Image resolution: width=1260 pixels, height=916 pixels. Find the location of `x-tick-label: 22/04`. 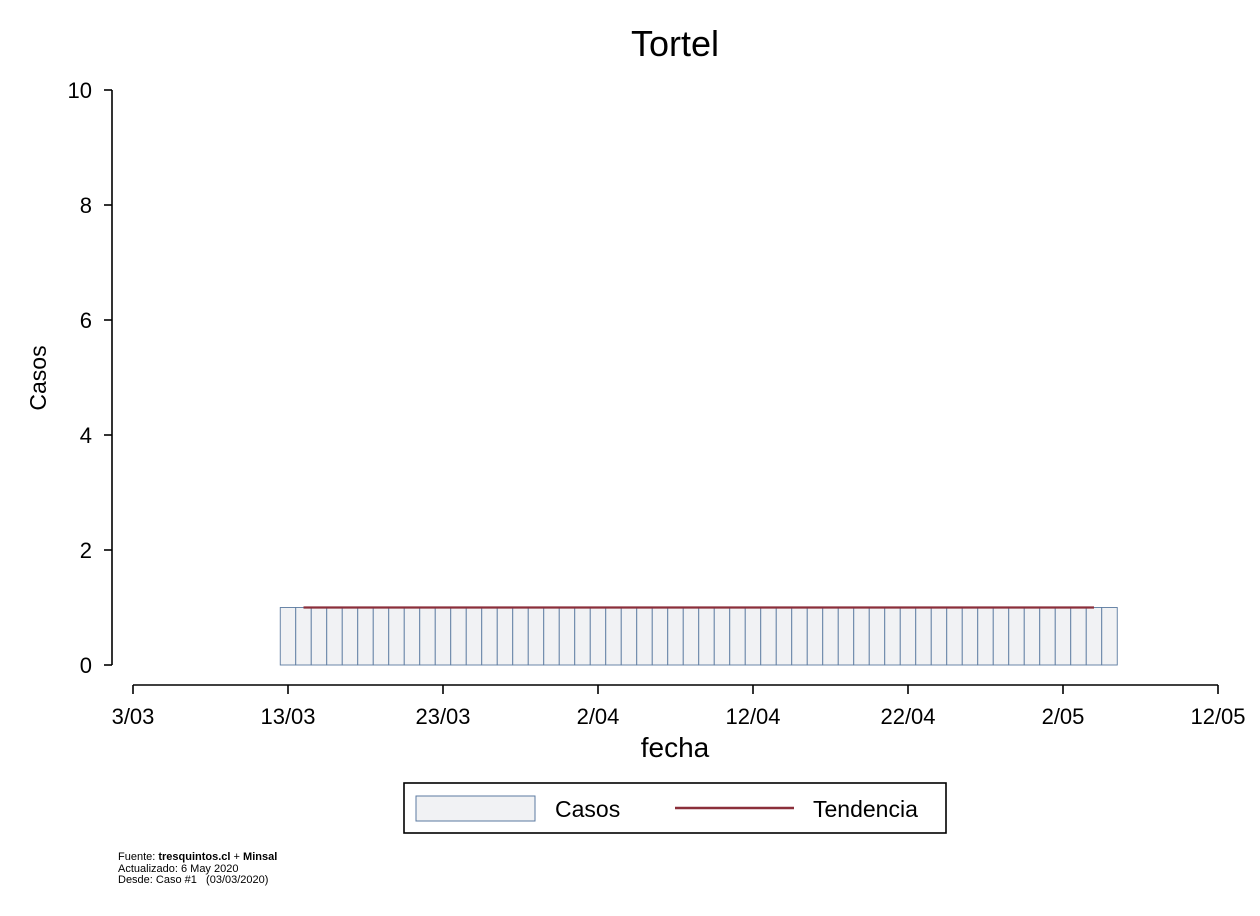

x-tick-label: 22/04 is located at coordinates (907, 716).